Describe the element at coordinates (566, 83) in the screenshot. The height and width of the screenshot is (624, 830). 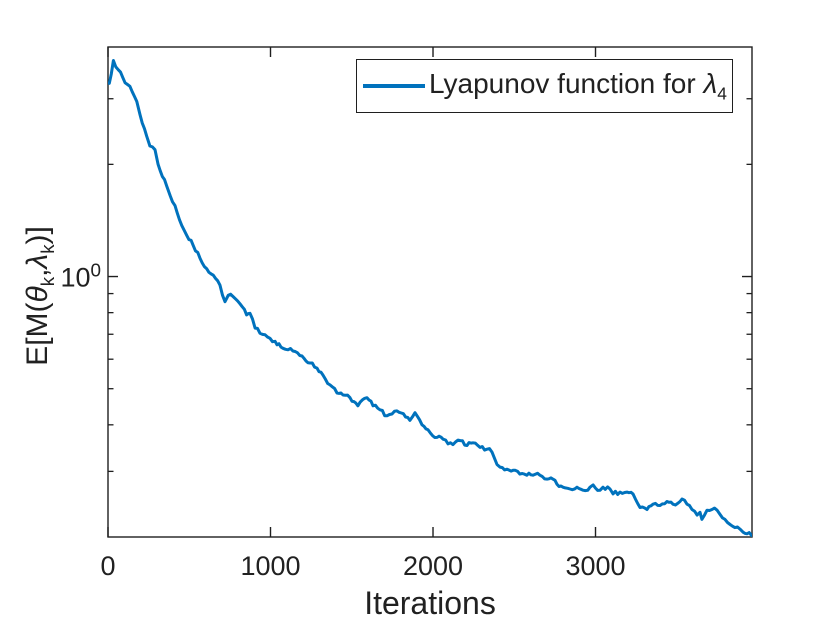
I see `legend-entry-text: Lyapunov function for` at that location.